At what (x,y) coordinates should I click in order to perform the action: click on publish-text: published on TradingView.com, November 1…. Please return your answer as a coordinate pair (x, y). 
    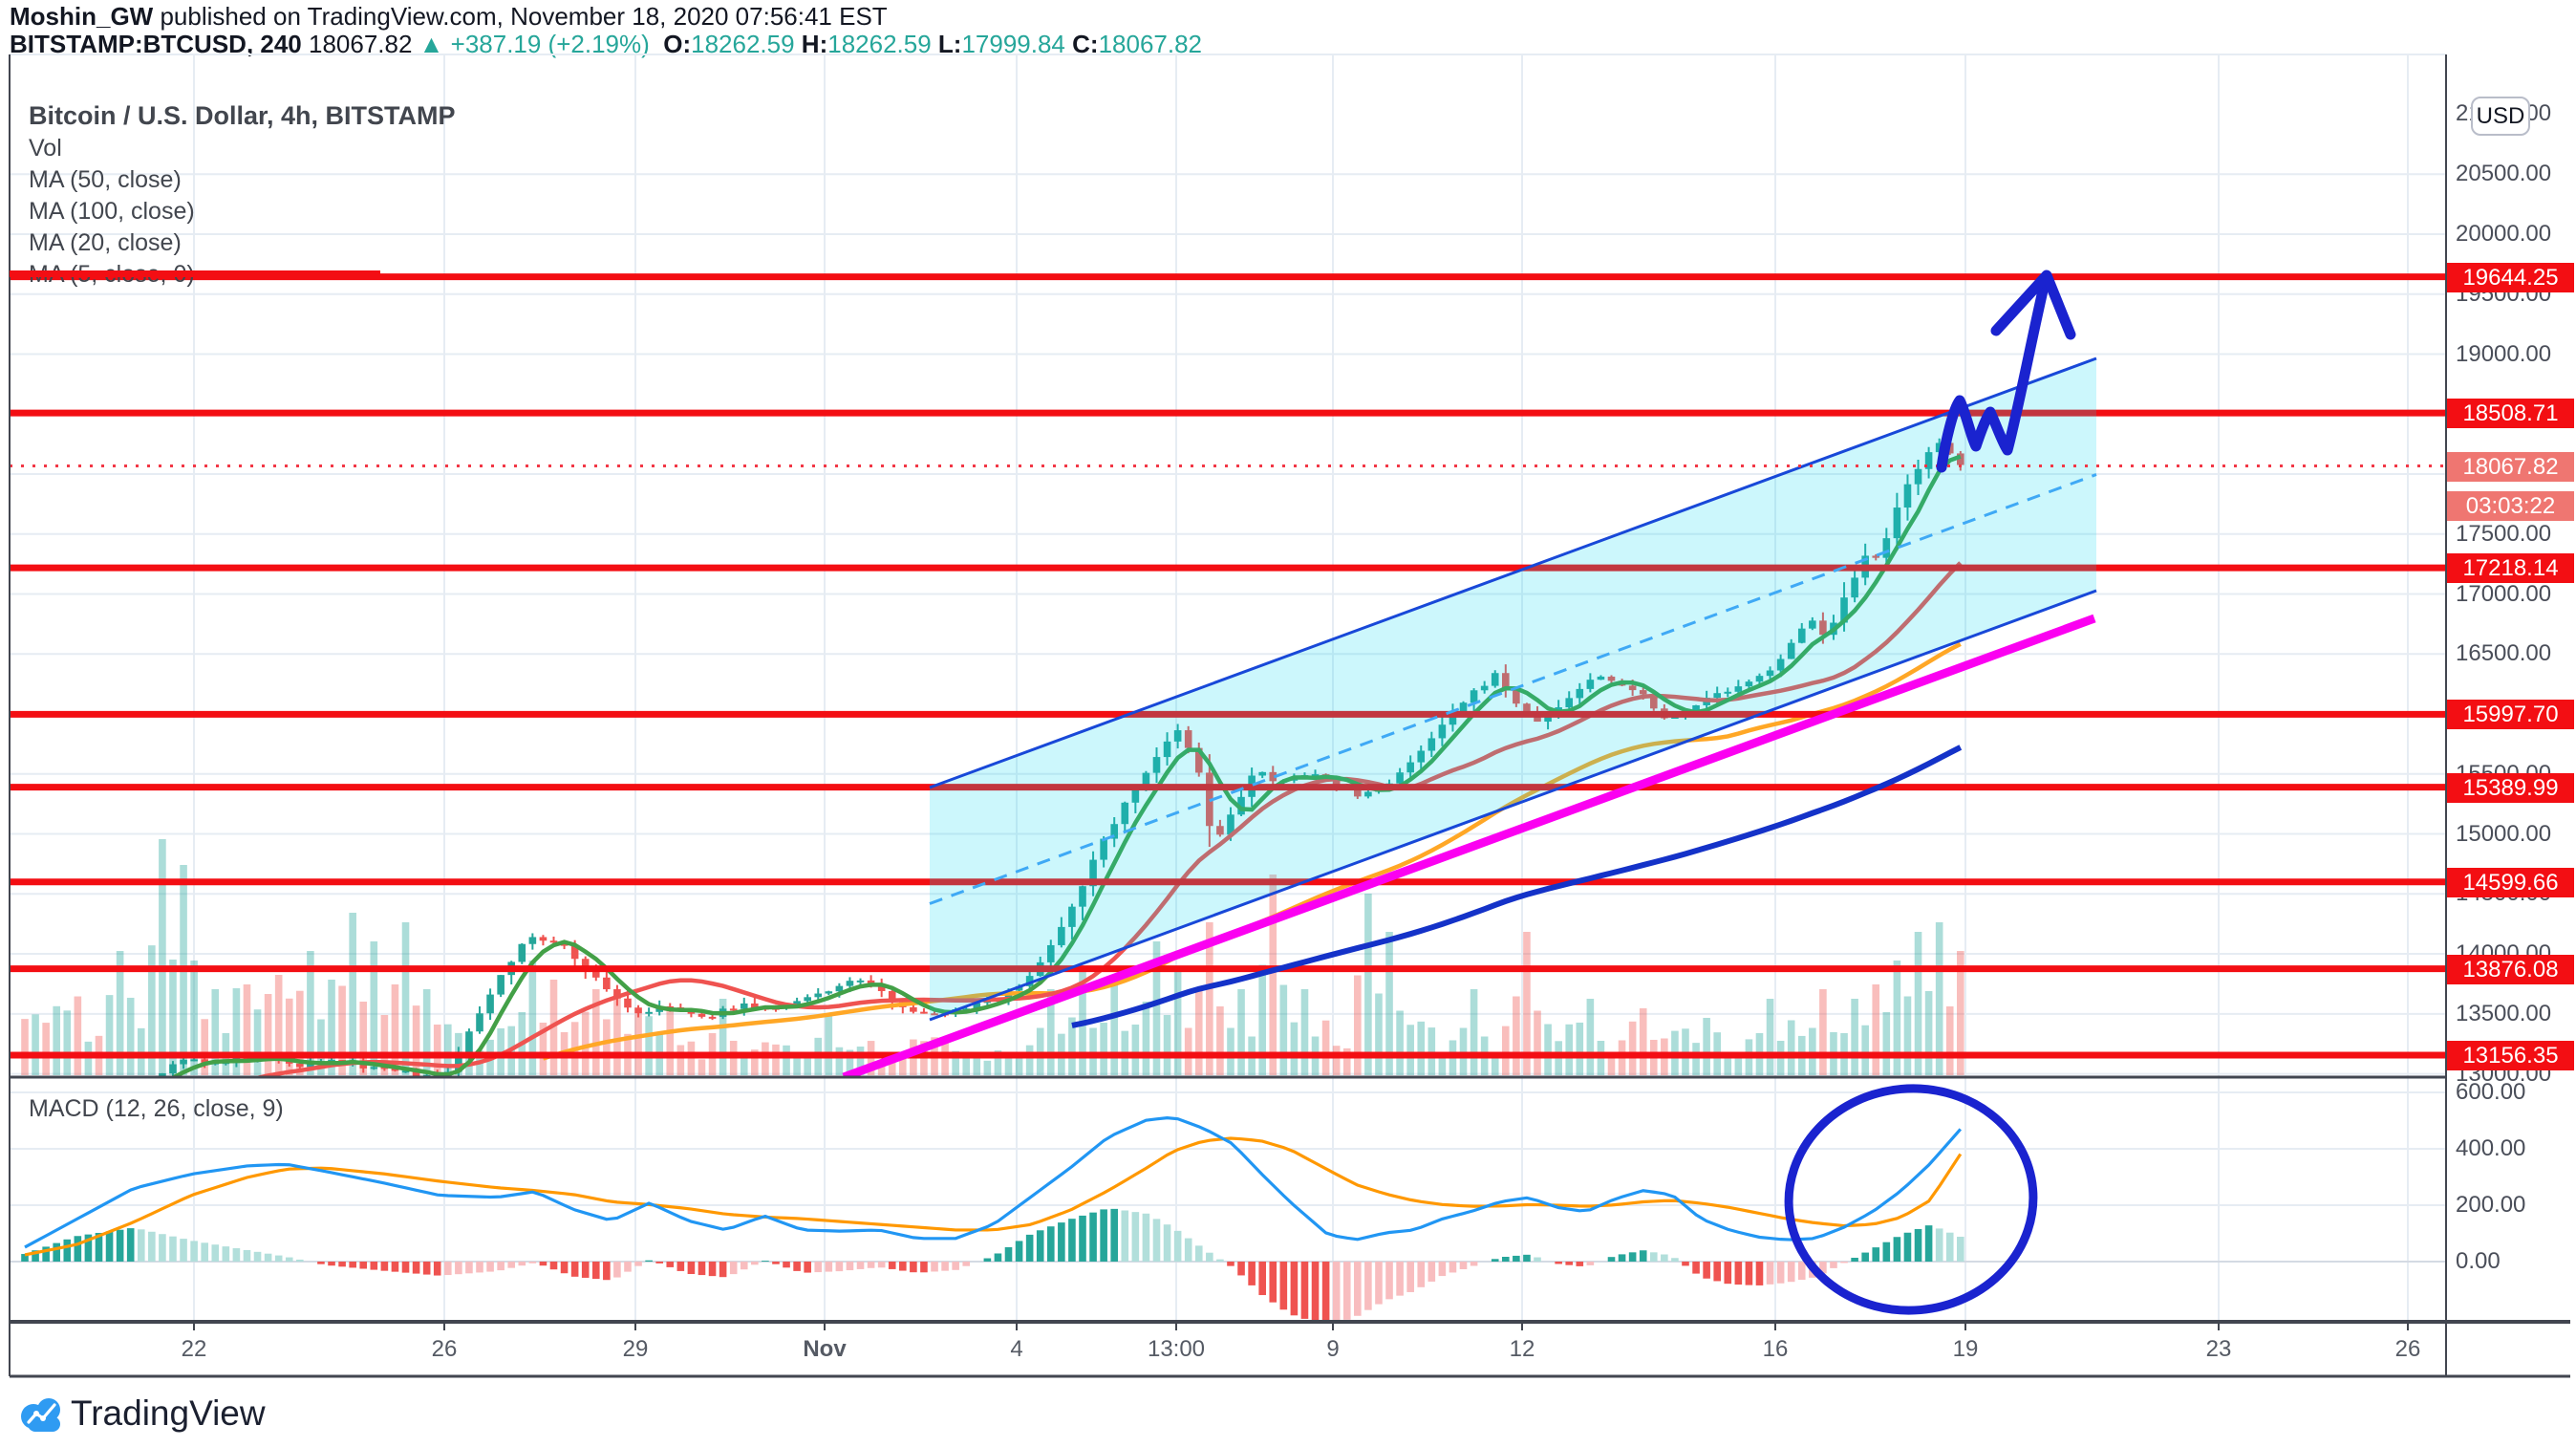
    Looking at the image, I should click on (520, 16).